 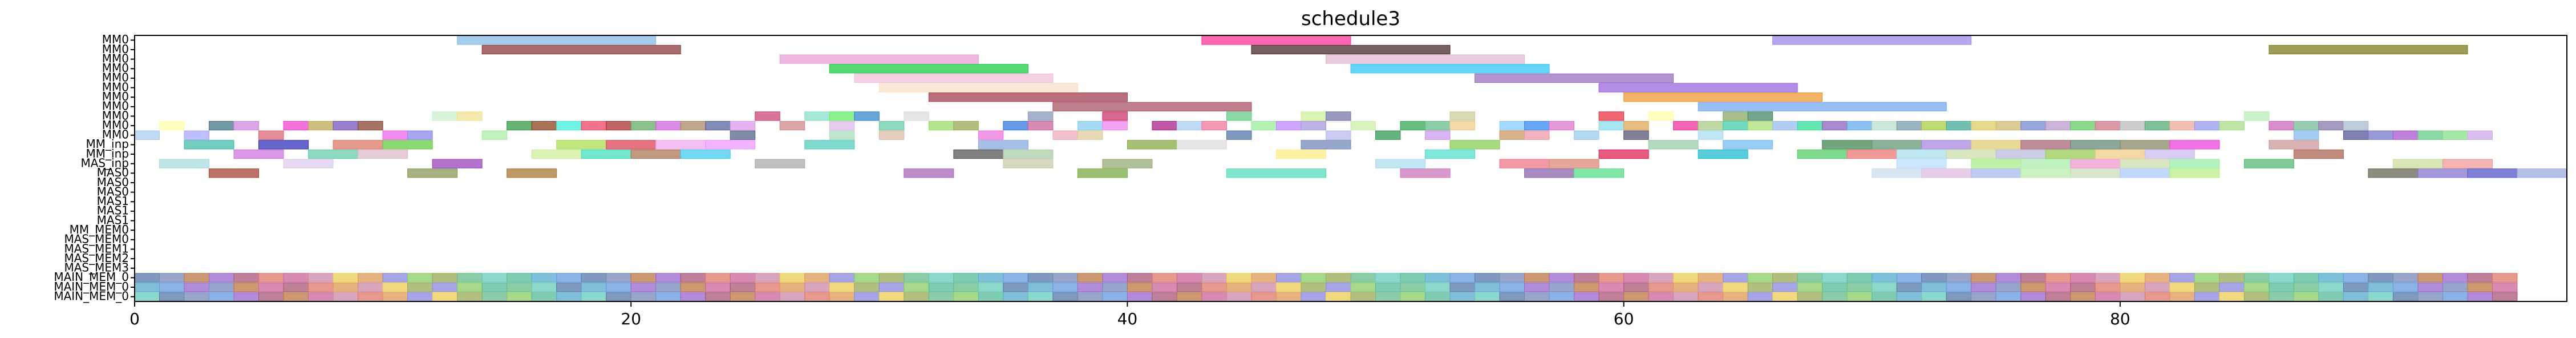 What do you see at coordinates (1127, 318) in the screenshot?
I see `x-tick-label: 40` at bounding box center [1127, 318].